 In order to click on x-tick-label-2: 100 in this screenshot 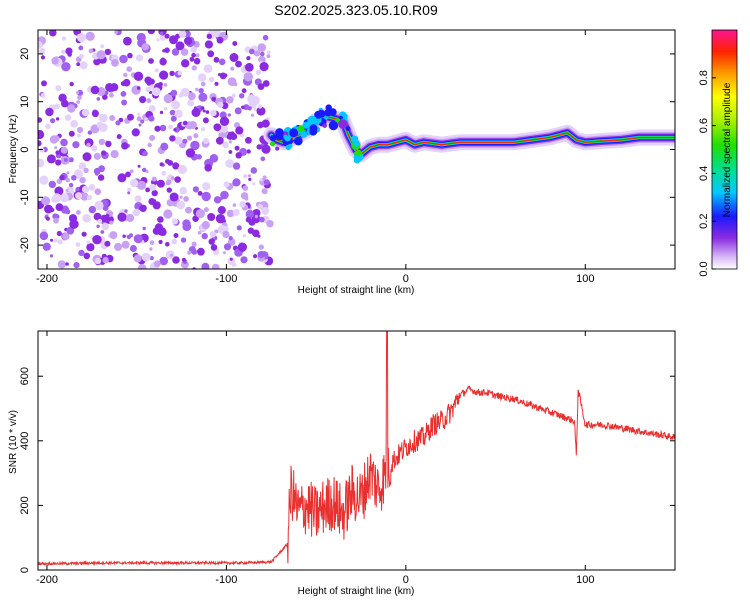, I will do `click(585, 580)`.